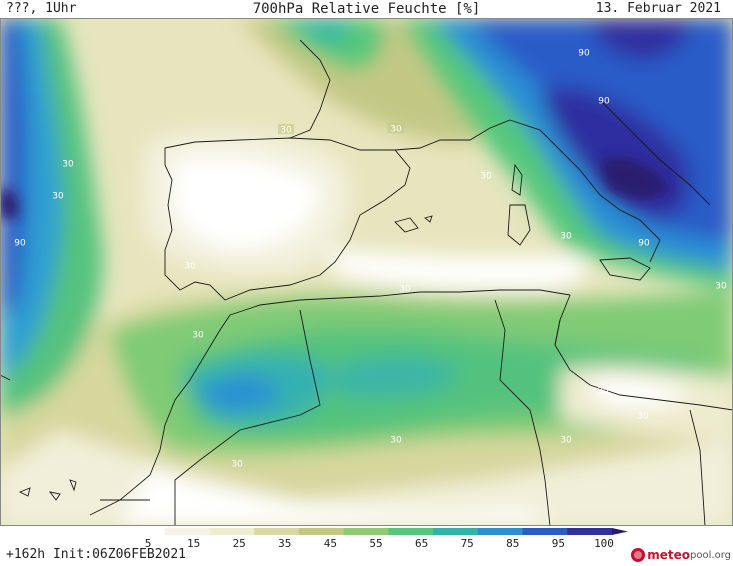 The image size is (733, 566). Describe the element at coordinates (421, 542) in the screenshot. I see `colorbar-tick-label: 65` at that location.